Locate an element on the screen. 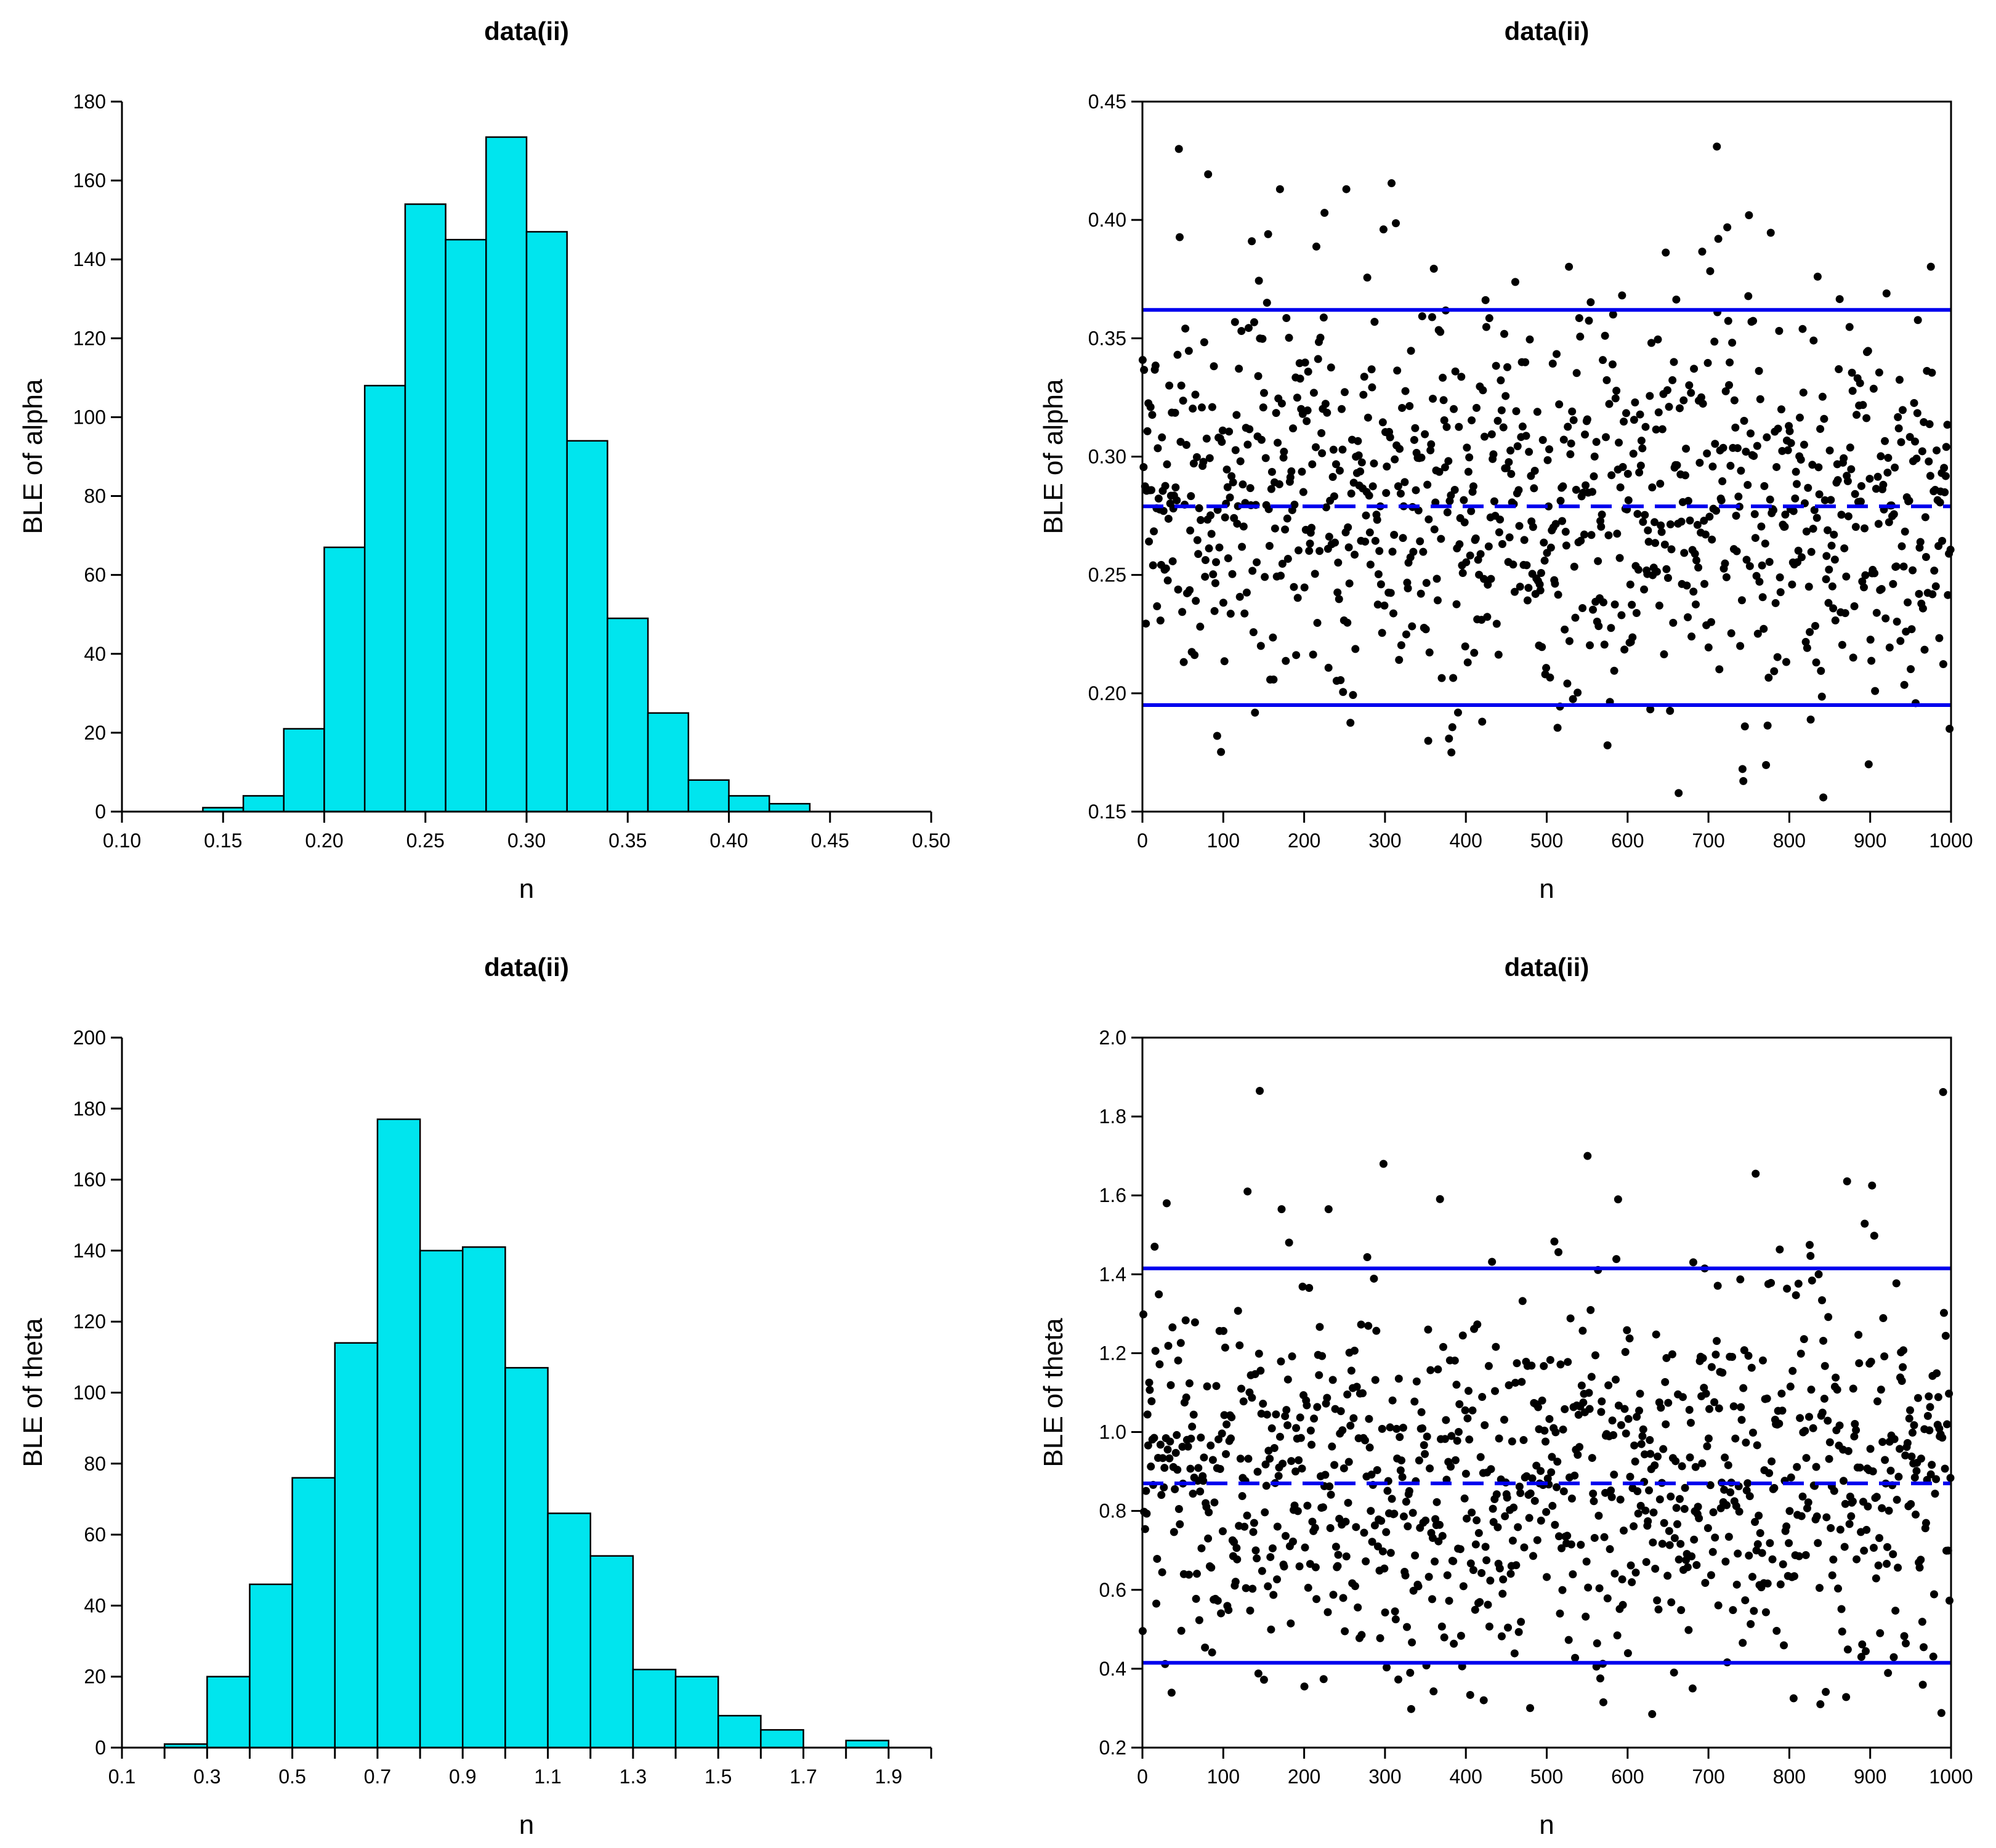 This screenshot has width=1996, height=1848. x-tick-label: 1000 is located at coordinates (1951, 1776).